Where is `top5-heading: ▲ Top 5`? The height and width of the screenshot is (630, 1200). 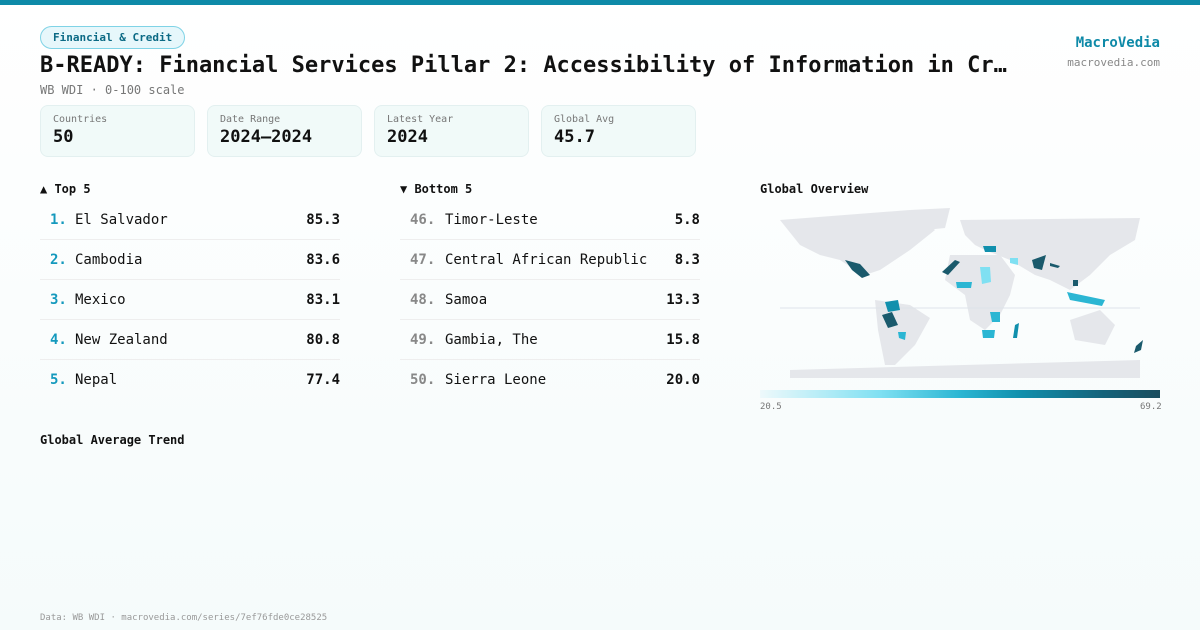
top5-heading: ▲ Top 5 is located at coordinates (65, 189).